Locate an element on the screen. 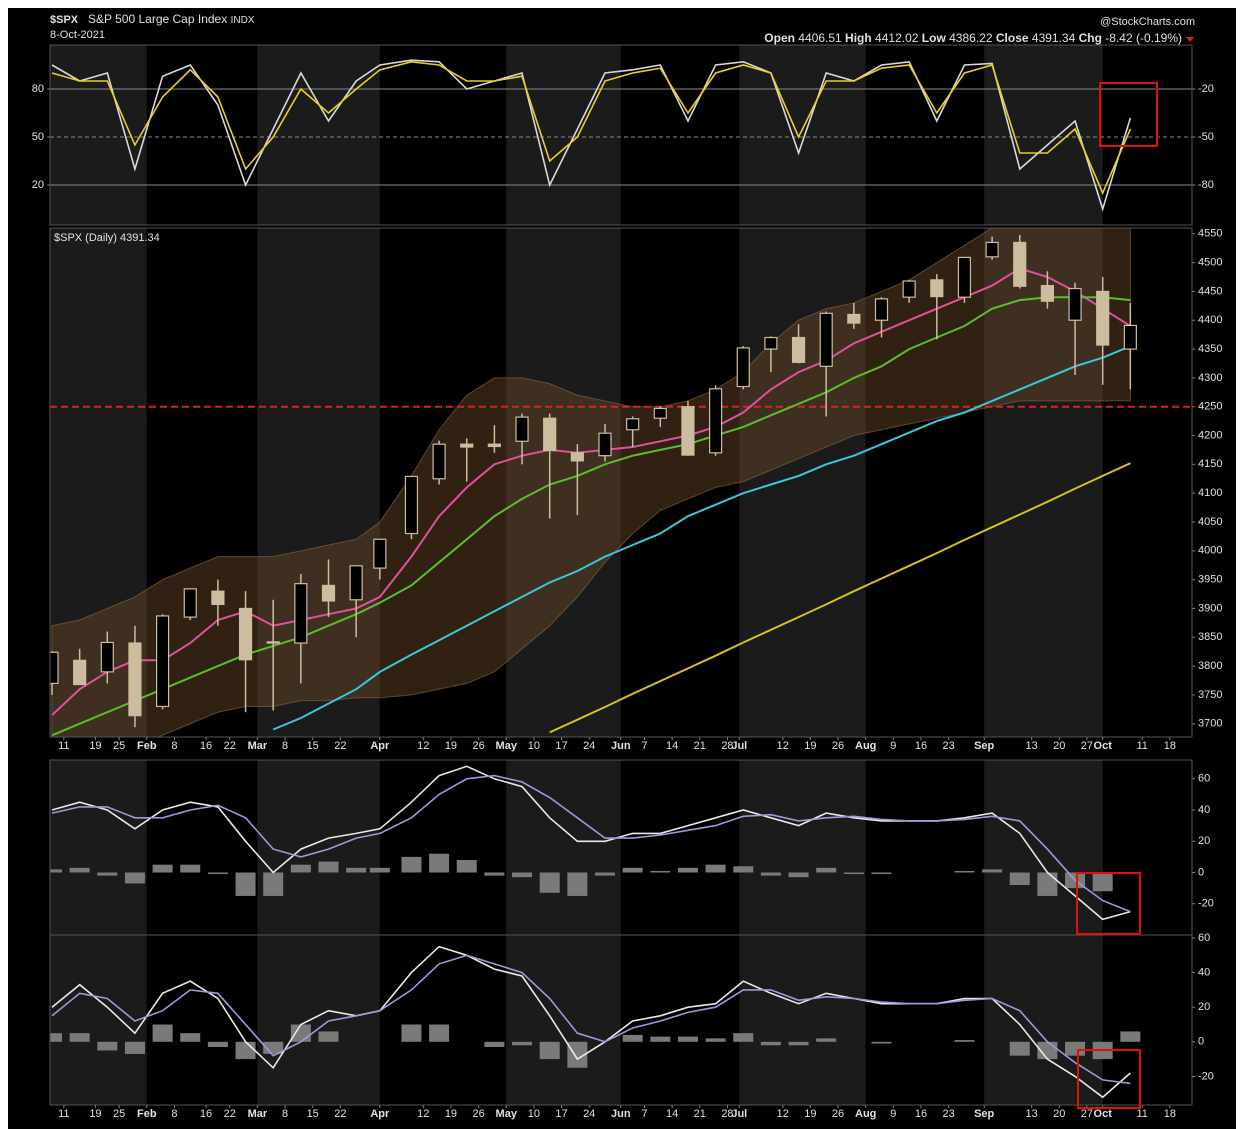 The width and height of the screenshot is (1242, 1129). x-tick-label: Mar is located at coordinates (258, 746).